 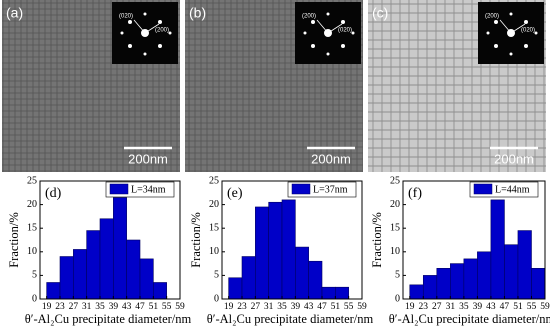 What do you see at coordinates (330, 189) in the screenshot?
I see `legend-label: L=37nm` at bounding box center [330, 189].